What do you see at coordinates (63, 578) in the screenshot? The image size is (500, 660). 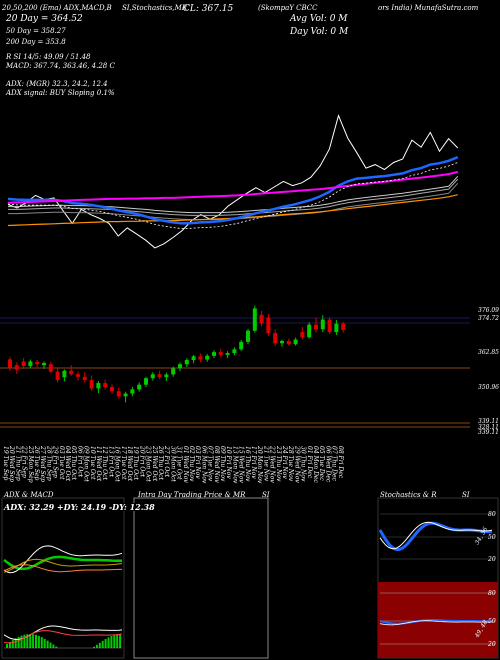 I see `adx-panel-frame` at bounding box center [63, 578].